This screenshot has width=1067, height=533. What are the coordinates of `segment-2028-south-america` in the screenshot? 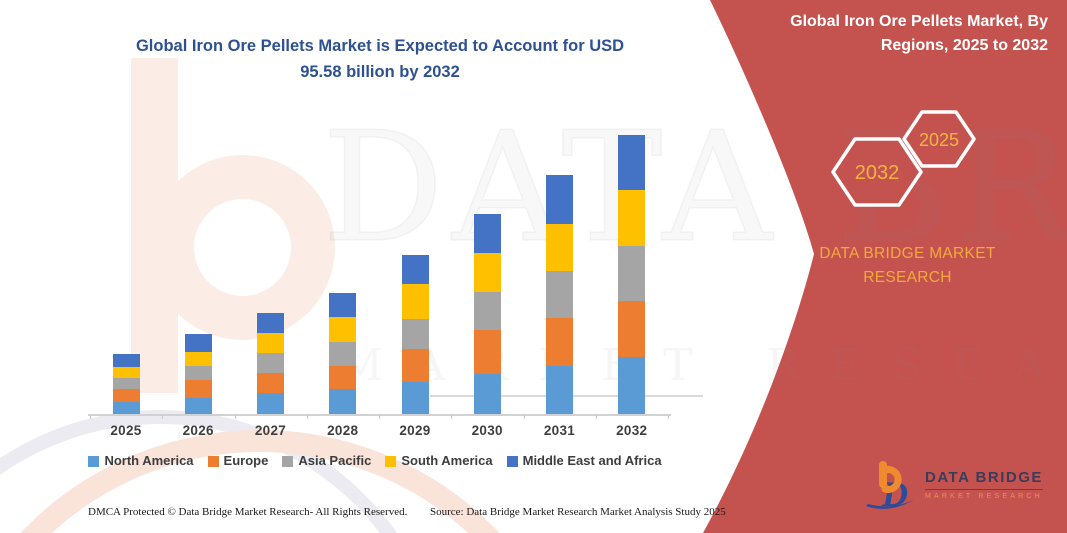 It's located at (343, 329).